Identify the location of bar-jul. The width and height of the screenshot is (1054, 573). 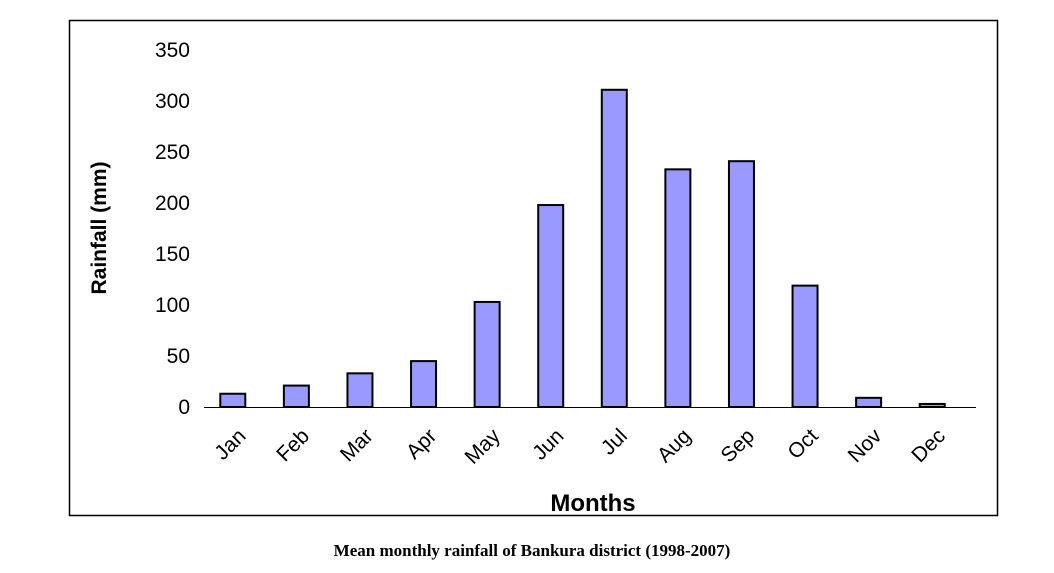
(614, 248).